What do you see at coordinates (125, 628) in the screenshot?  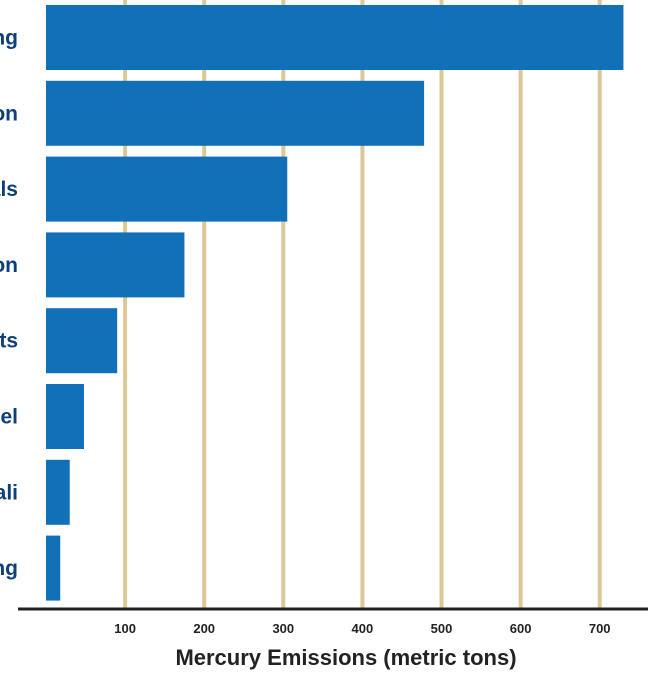 I see `x-tick-label: 100` at bounding box center [125, 628].